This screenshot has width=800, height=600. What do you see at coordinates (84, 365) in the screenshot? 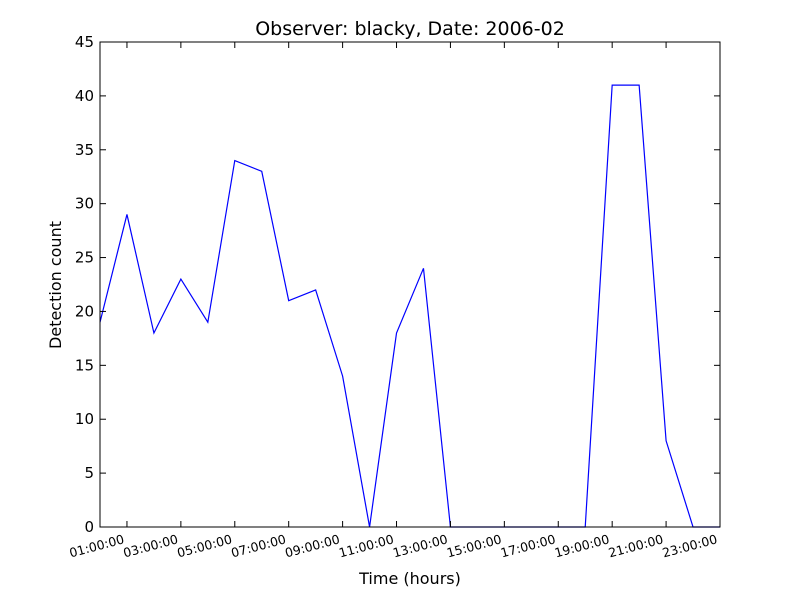
I see `y-tick-label: 15` at bounding box center [84, 365].